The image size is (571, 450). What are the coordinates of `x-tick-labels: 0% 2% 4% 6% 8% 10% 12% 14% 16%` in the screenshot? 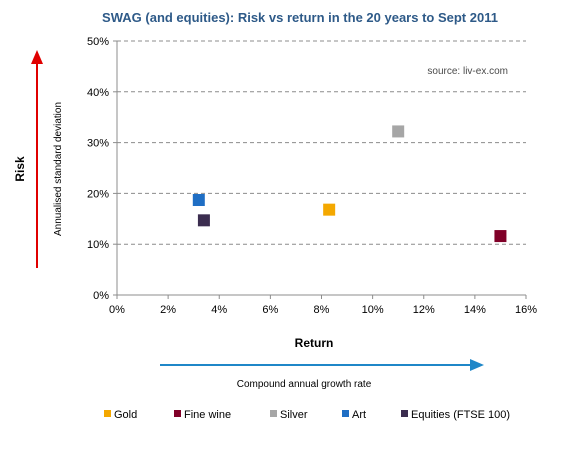 It's located at (323, 310).